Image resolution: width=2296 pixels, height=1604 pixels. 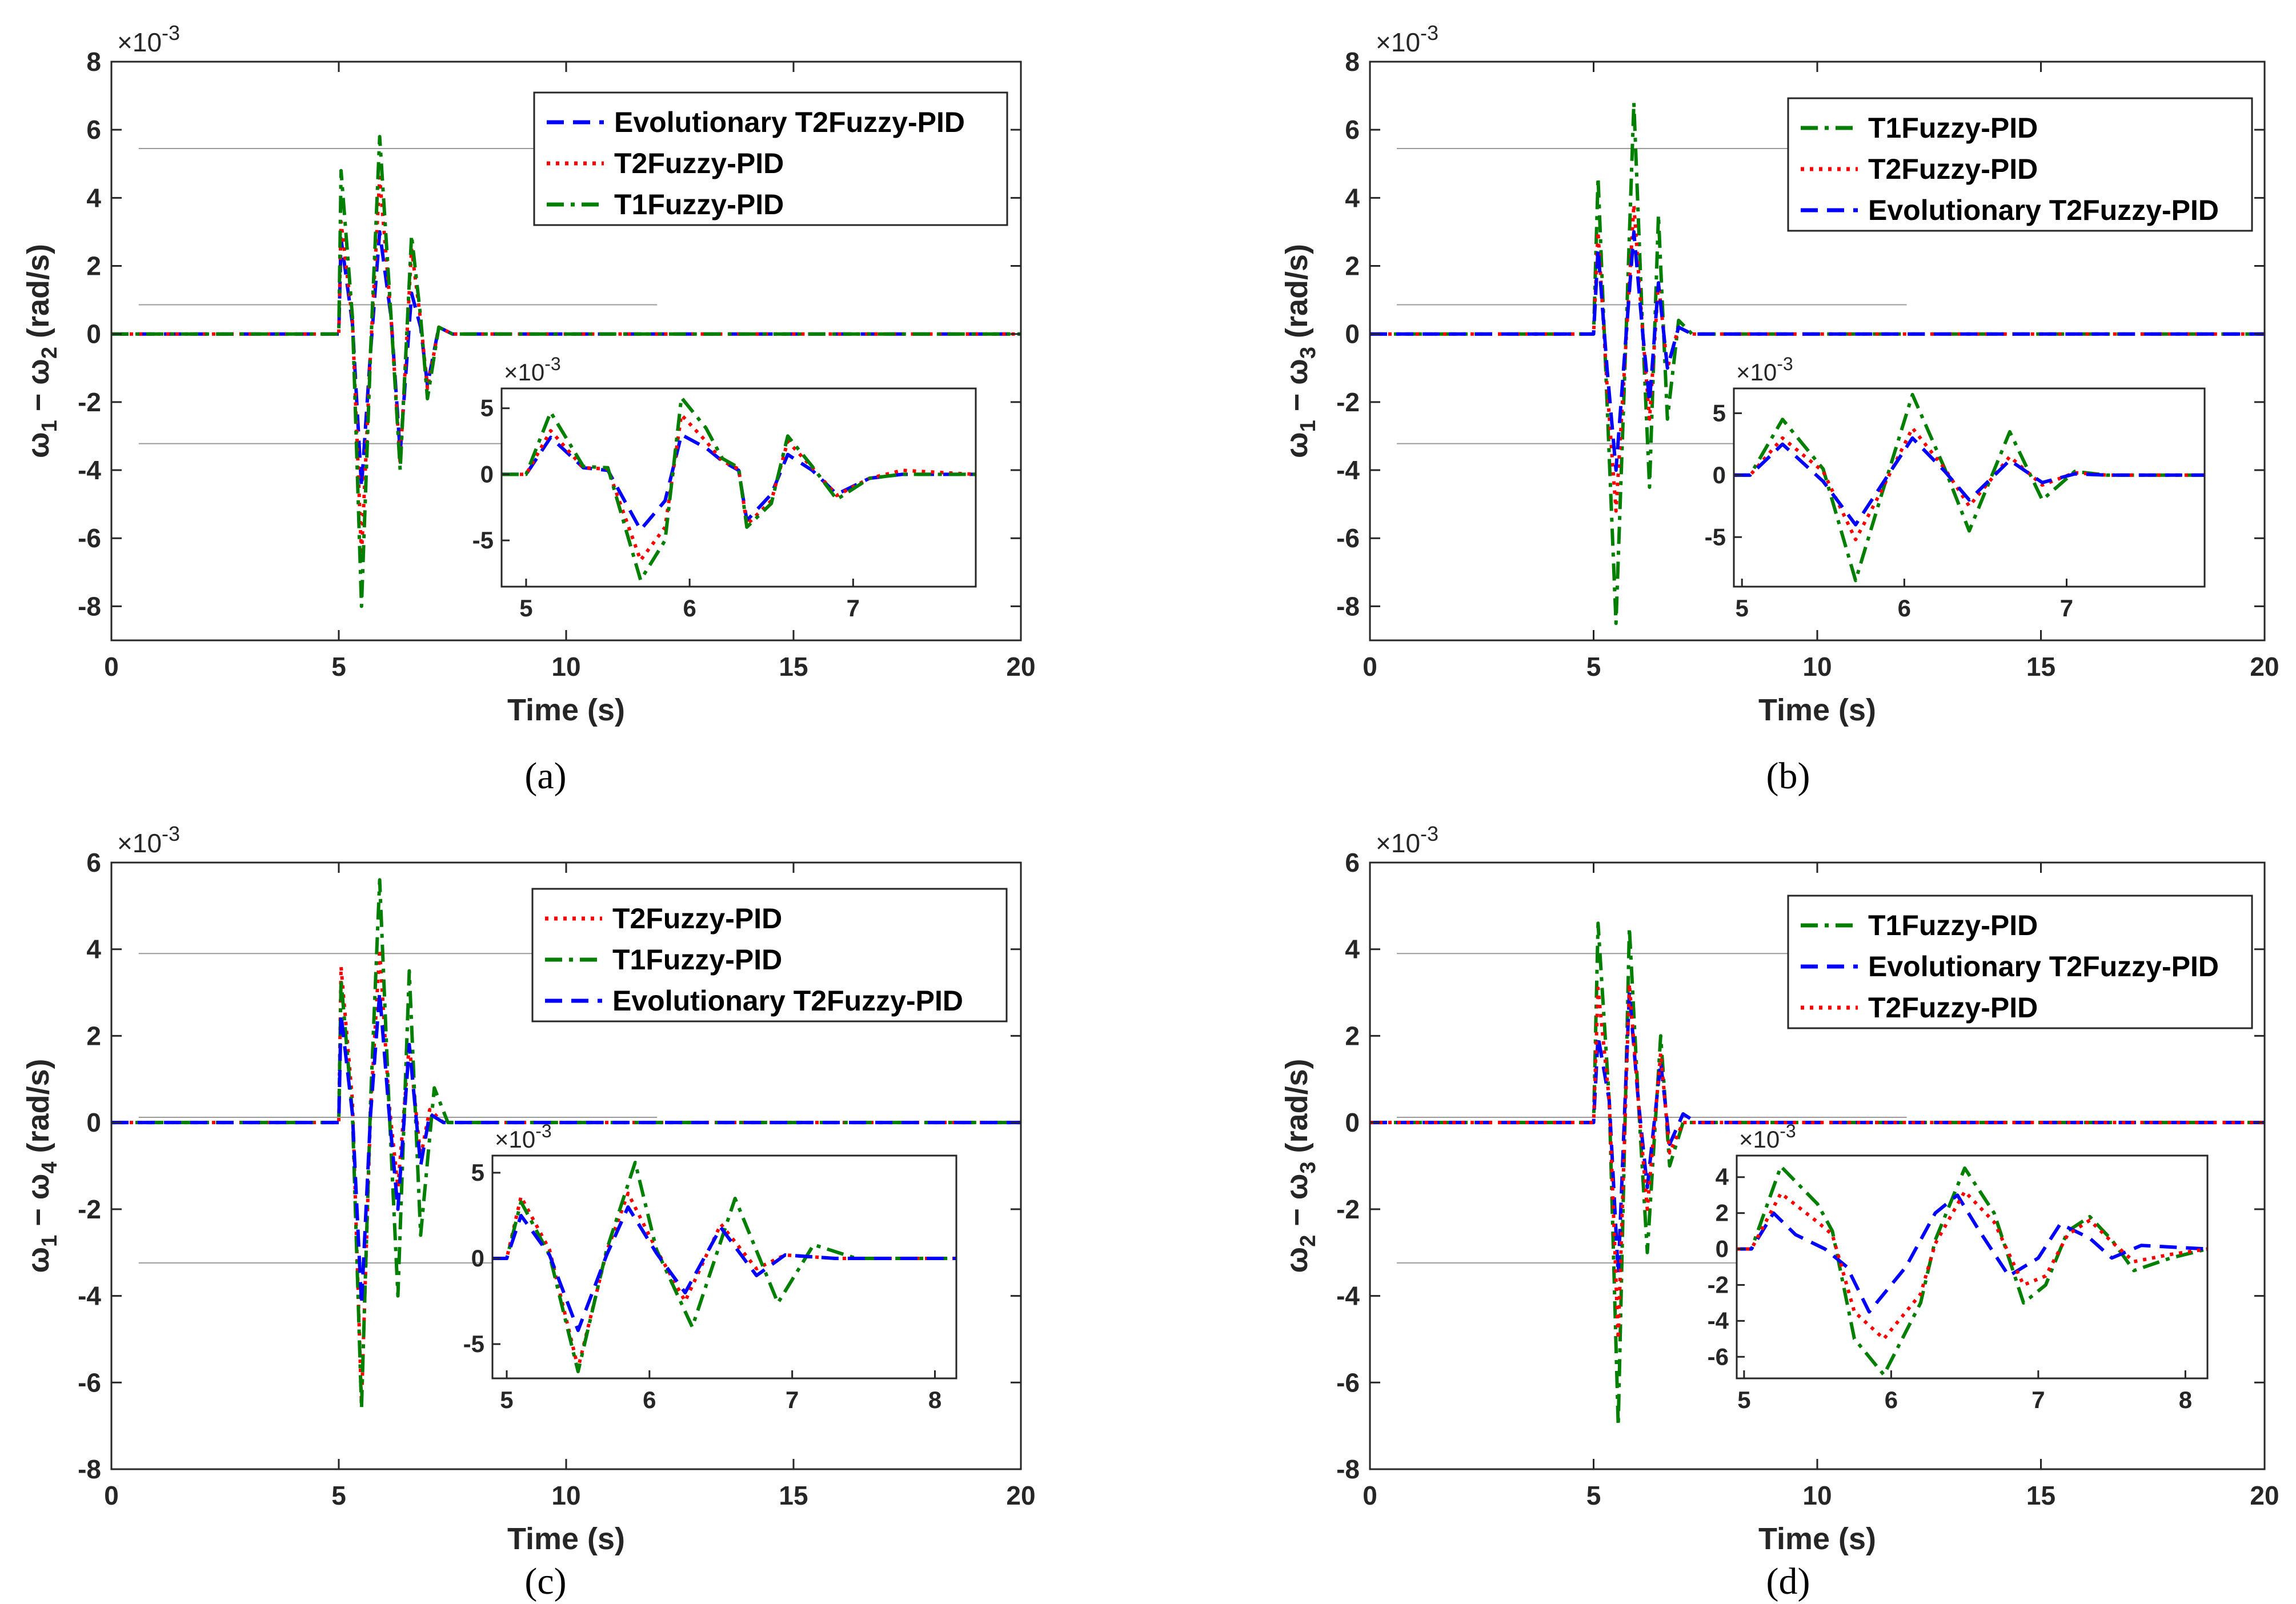 I want to click on inset-x-tick-label: 7, so click(x=853, y=608).